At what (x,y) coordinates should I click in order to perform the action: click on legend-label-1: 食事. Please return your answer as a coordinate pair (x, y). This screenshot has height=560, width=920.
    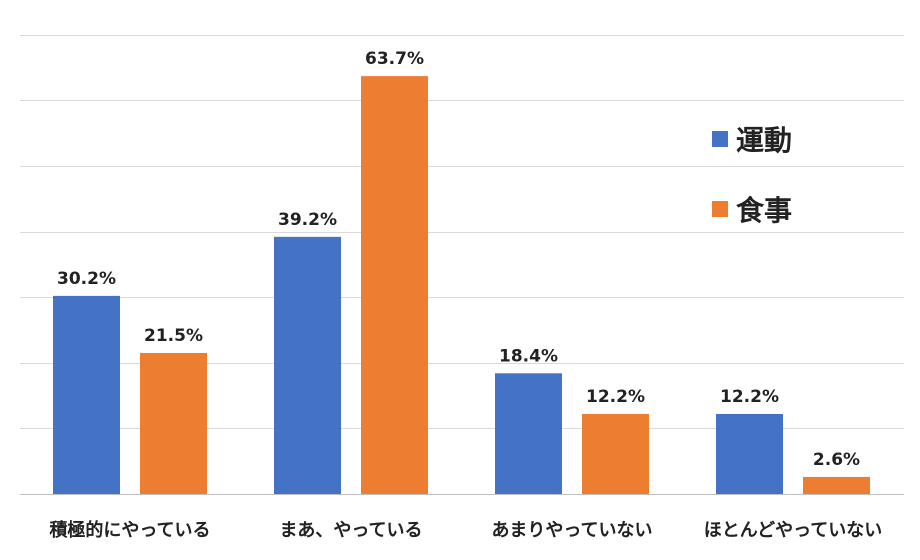
    Looking at the image, I should click on (764, 210).